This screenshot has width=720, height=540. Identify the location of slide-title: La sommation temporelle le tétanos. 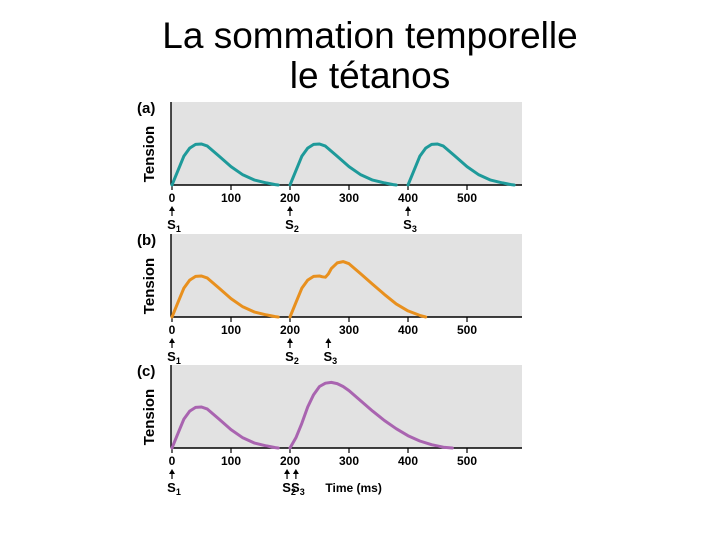
(360, 56).